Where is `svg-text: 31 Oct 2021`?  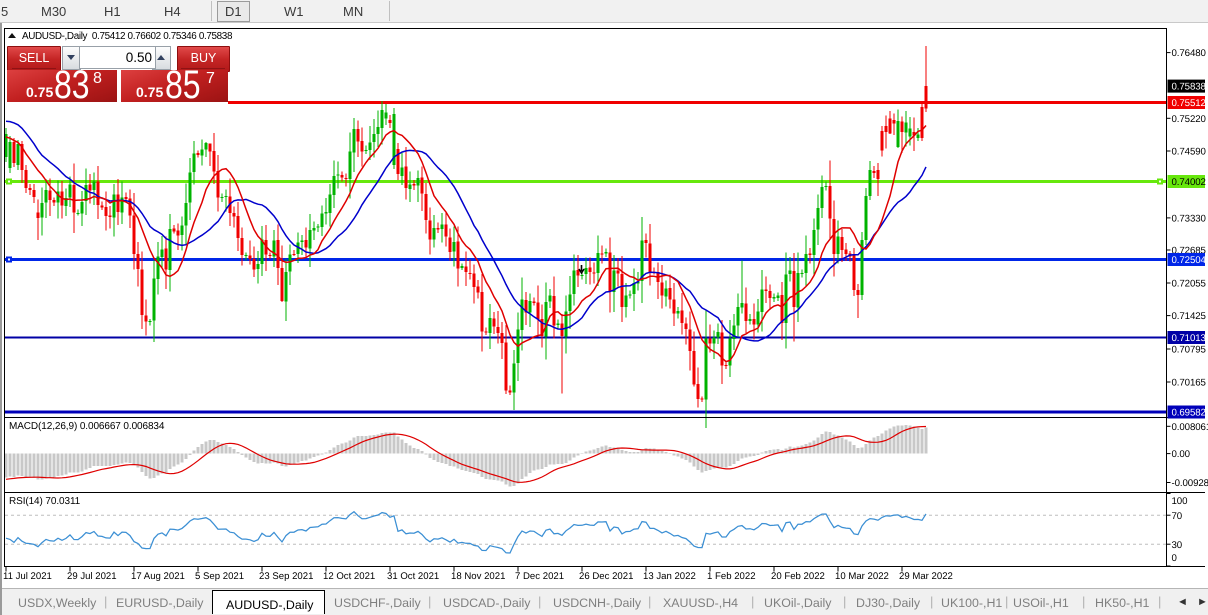
svg-text: 31 Oct 2021 is located at coordinates (413, 576).